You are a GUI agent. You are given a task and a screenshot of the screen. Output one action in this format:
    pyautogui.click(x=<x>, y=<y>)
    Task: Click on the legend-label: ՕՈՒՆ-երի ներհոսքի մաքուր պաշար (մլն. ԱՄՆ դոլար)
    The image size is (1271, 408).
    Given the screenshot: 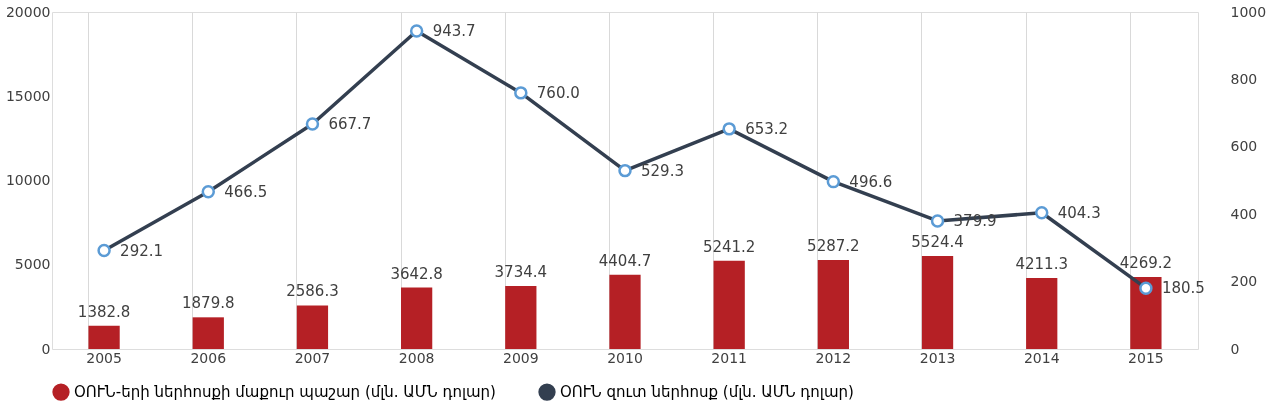 What is the action you would take?
    pyautogui.click(x=285, y=392)
    